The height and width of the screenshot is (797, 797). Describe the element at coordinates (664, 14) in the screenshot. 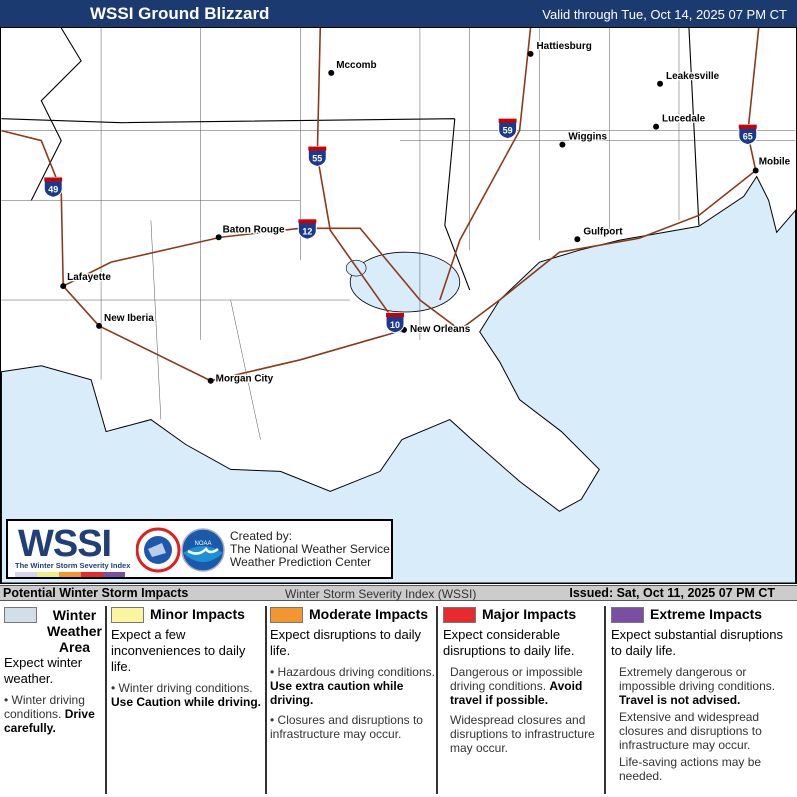

I see `valid-time: Valid through Tue, Oct 14, 2025 07 PM CT` at that location.